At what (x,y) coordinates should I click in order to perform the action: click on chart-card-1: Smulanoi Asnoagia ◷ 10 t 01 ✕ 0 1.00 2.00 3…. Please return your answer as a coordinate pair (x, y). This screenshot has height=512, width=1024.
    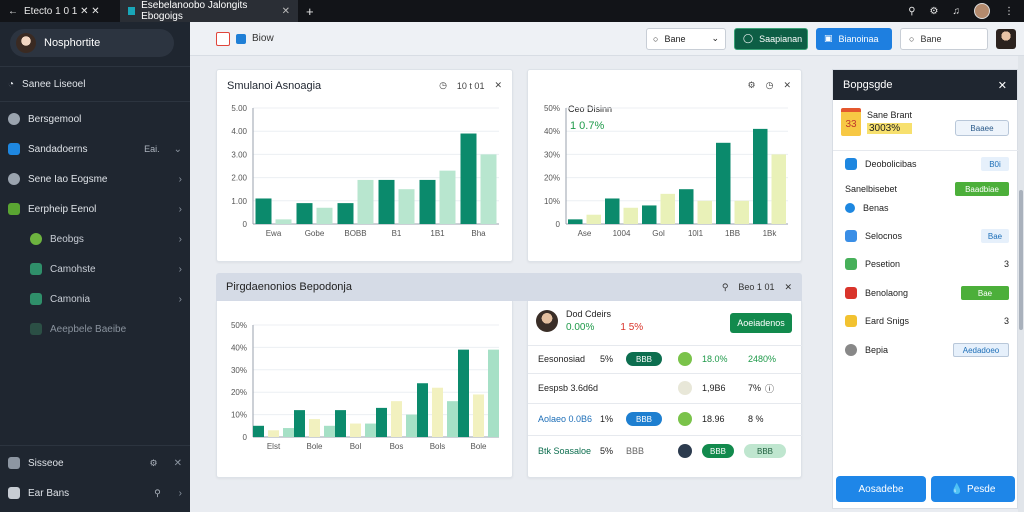
    Looking at the image, I should click on (364, 165).